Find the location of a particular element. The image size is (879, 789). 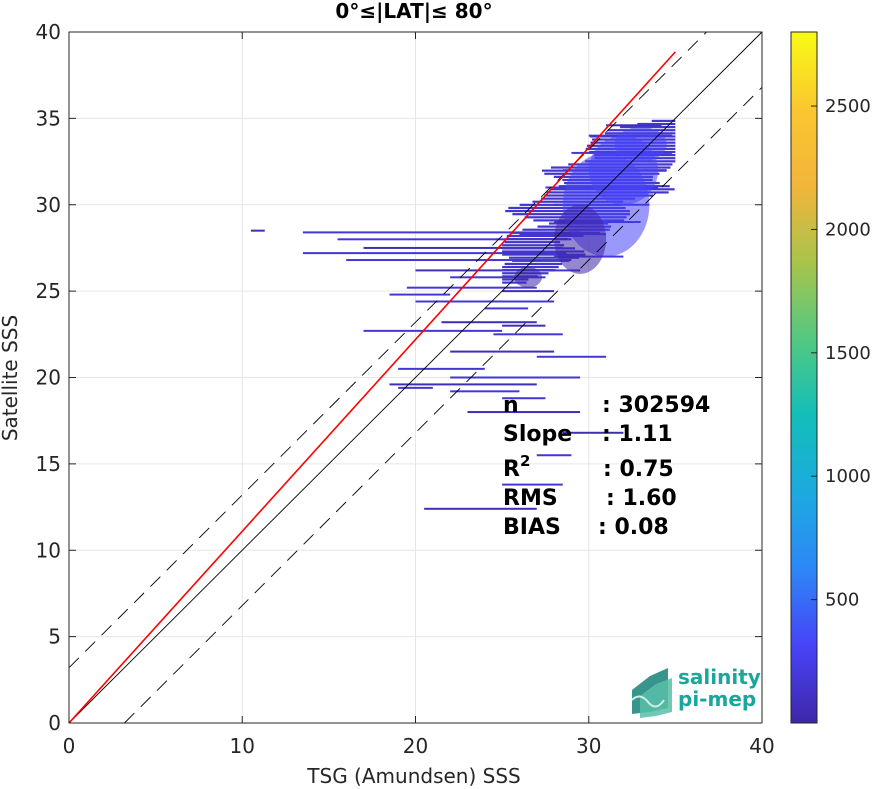

stat-value: : 1.60 is located at coordinates (641, 498).